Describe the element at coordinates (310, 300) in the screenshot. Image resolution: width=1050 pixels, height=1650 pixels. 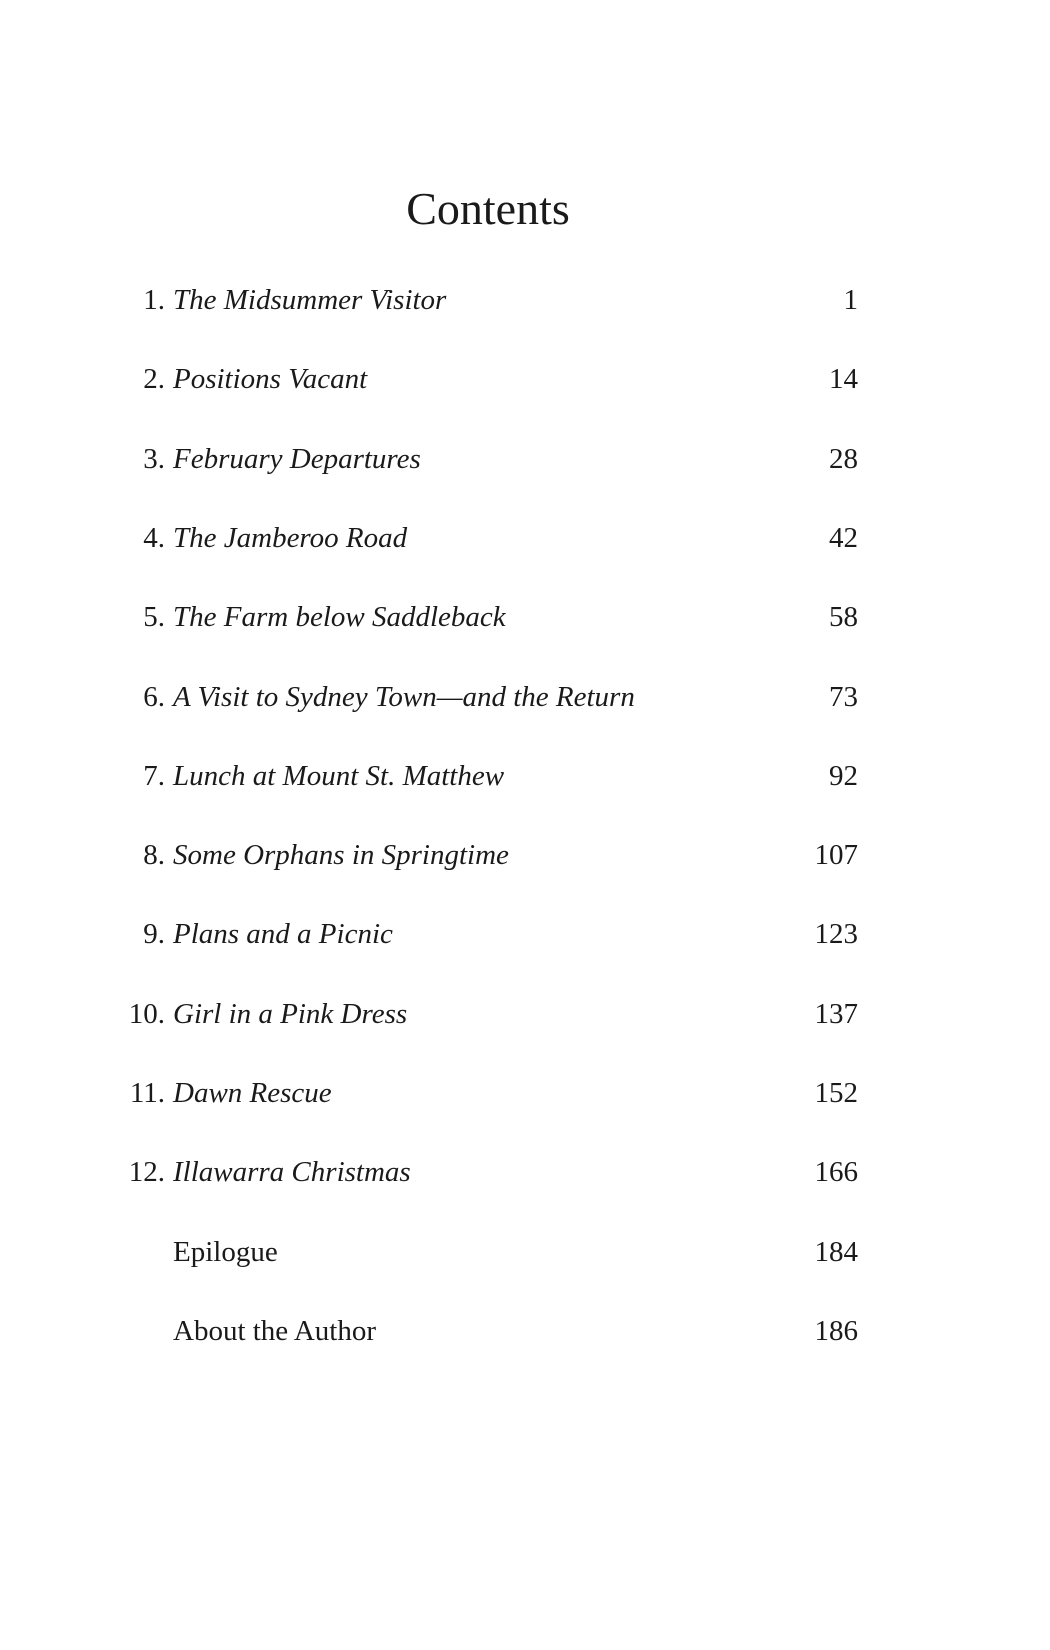
I see `chapter-title: The Midsummer Visitor` at that location.